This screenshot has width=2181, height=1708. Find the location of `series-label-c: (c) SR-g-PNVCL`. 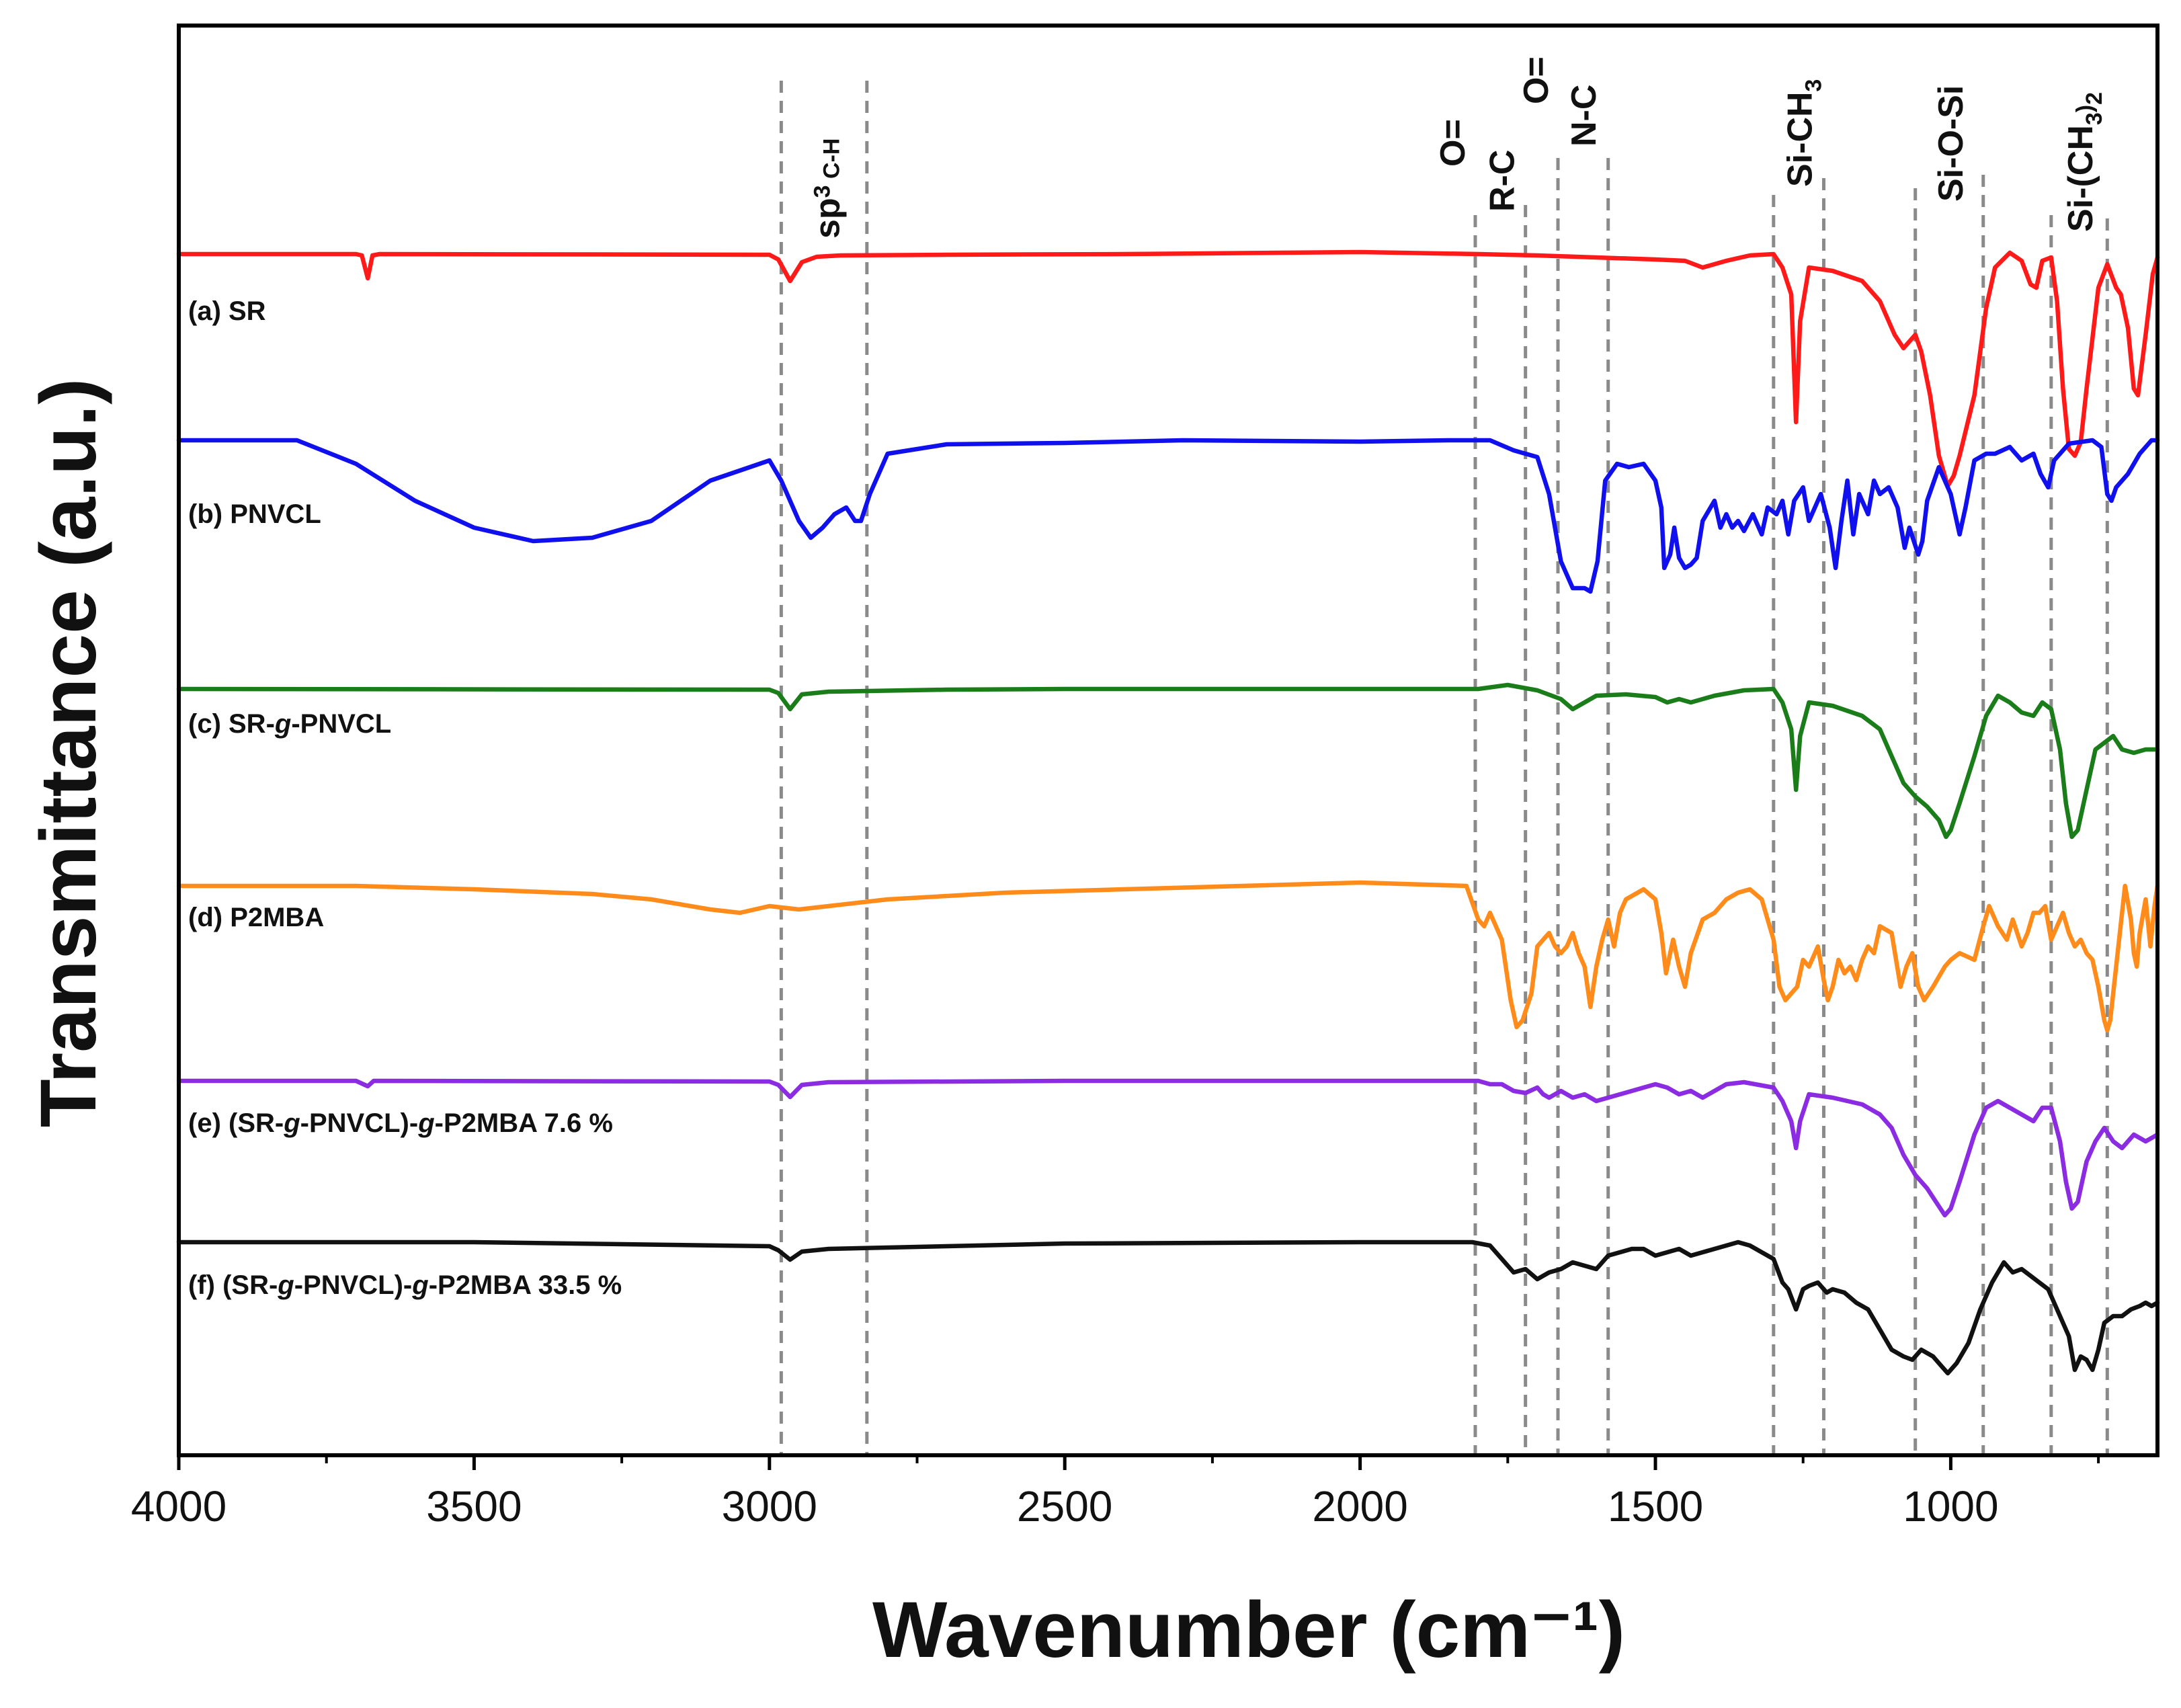

series-label-c: (c) SR-g-PNVCL is located at coordinates (289, 724).